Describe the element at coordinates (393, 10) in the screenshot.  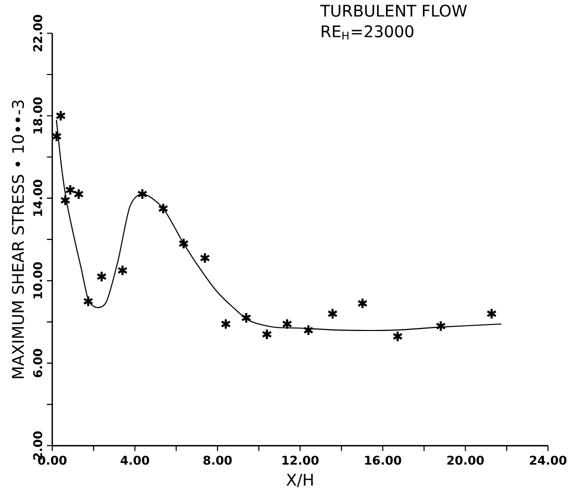
I see `text: TURBULENT FLOW` at that location.